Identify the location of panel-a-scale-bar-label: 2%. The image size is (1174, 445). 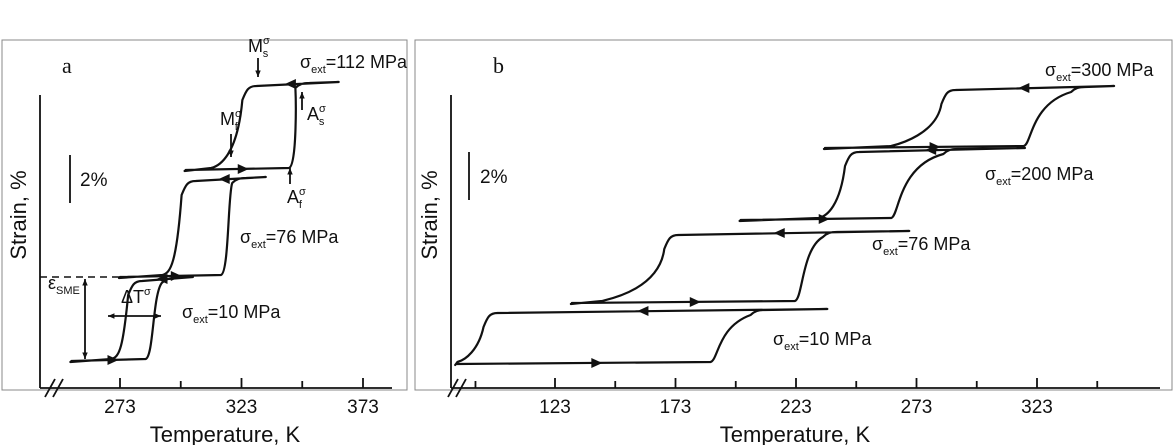
(94, 180).